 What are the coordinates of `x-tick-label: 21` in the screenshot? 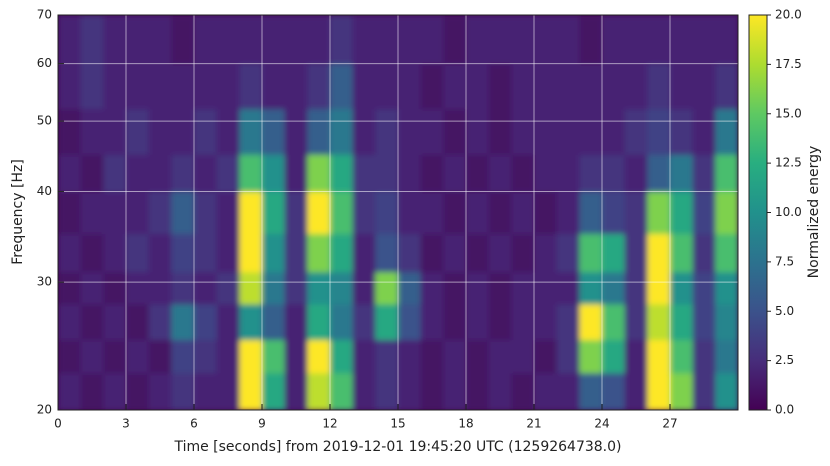 It's located at (533, 424).